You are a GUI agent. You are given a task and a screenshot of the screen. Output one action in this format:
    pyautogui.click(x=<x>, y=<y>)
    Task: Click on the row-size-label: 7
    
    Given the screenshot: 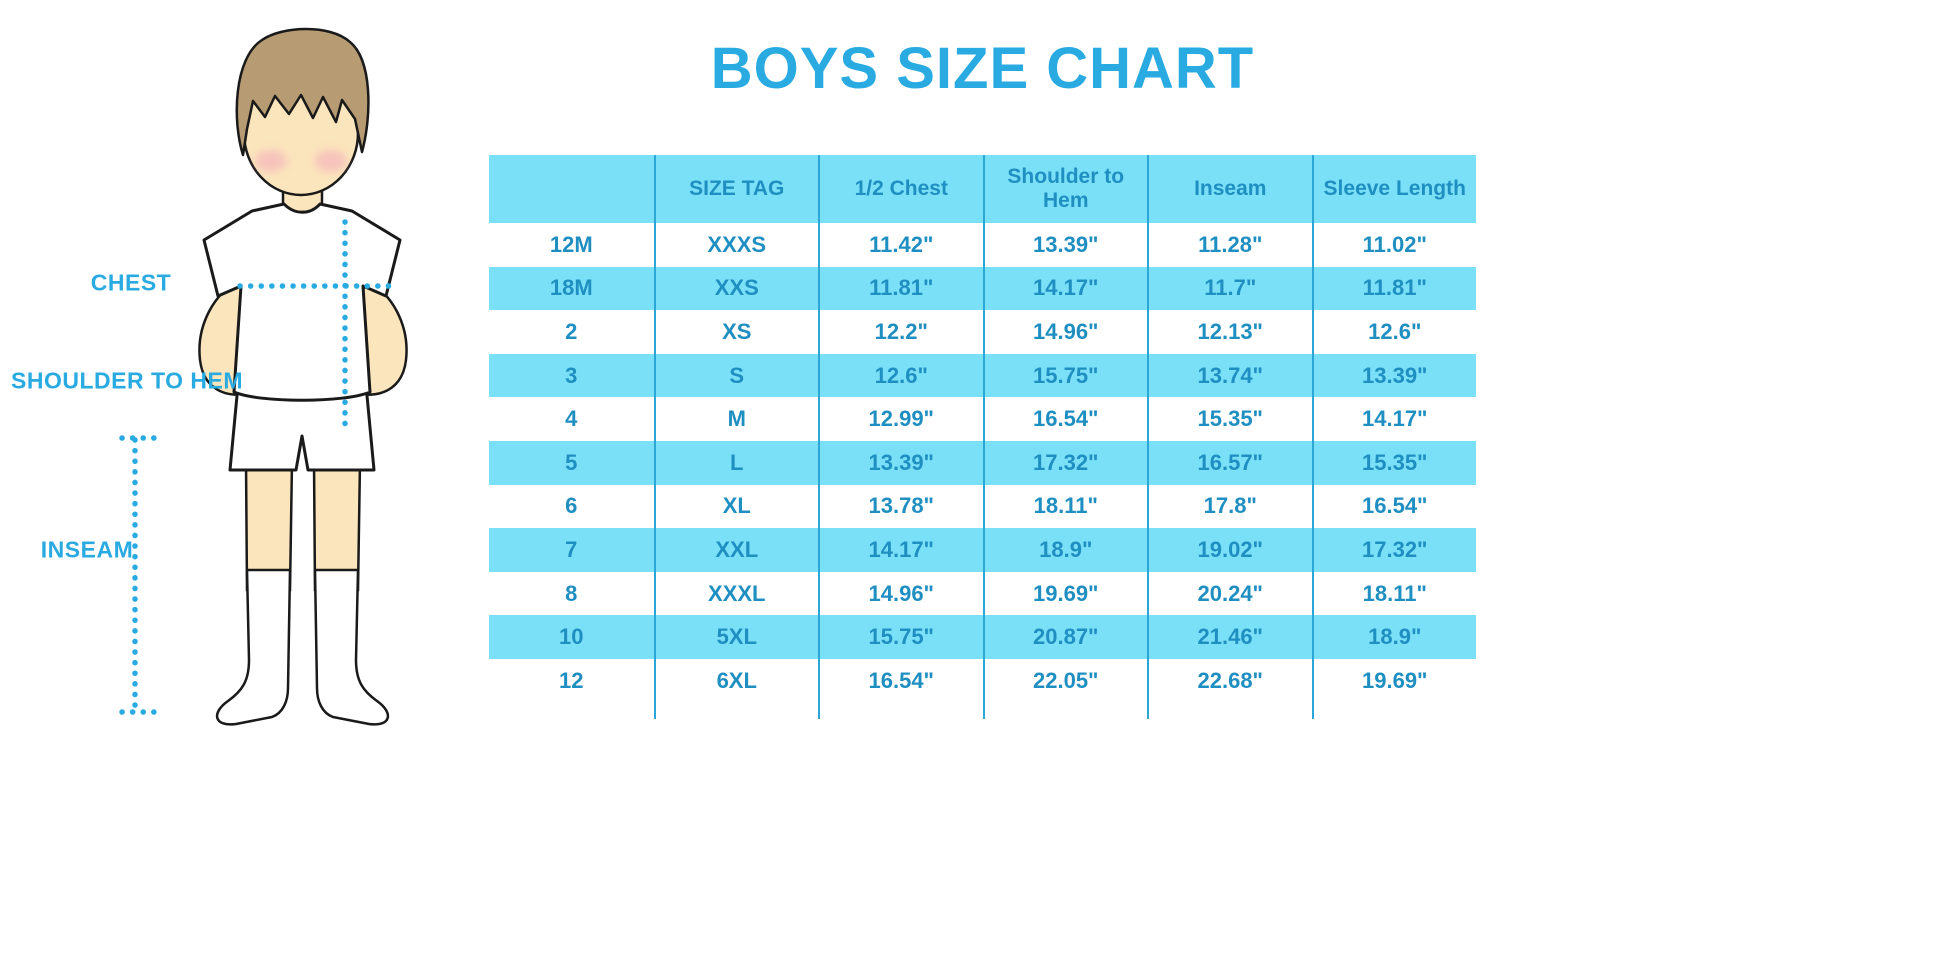 What is the action you would take?
    pyautogui.click(x=571, y=550)
    